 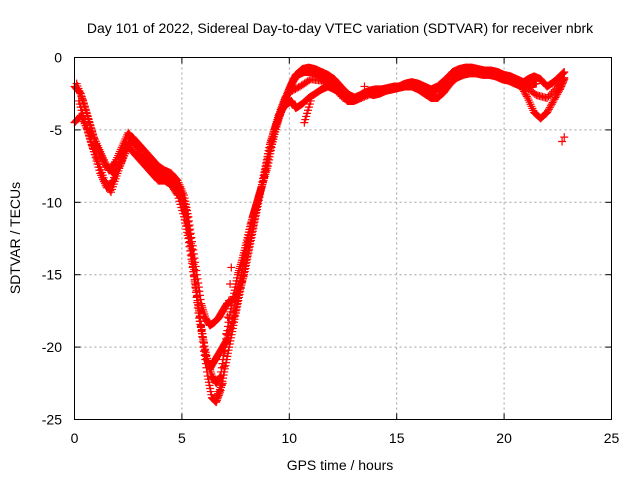 What do you see at coordinates (345, 438) in the screenshot?
I see `x-tick-labels: 0 5 10 15 20 25` at bounding box center [345, 438].